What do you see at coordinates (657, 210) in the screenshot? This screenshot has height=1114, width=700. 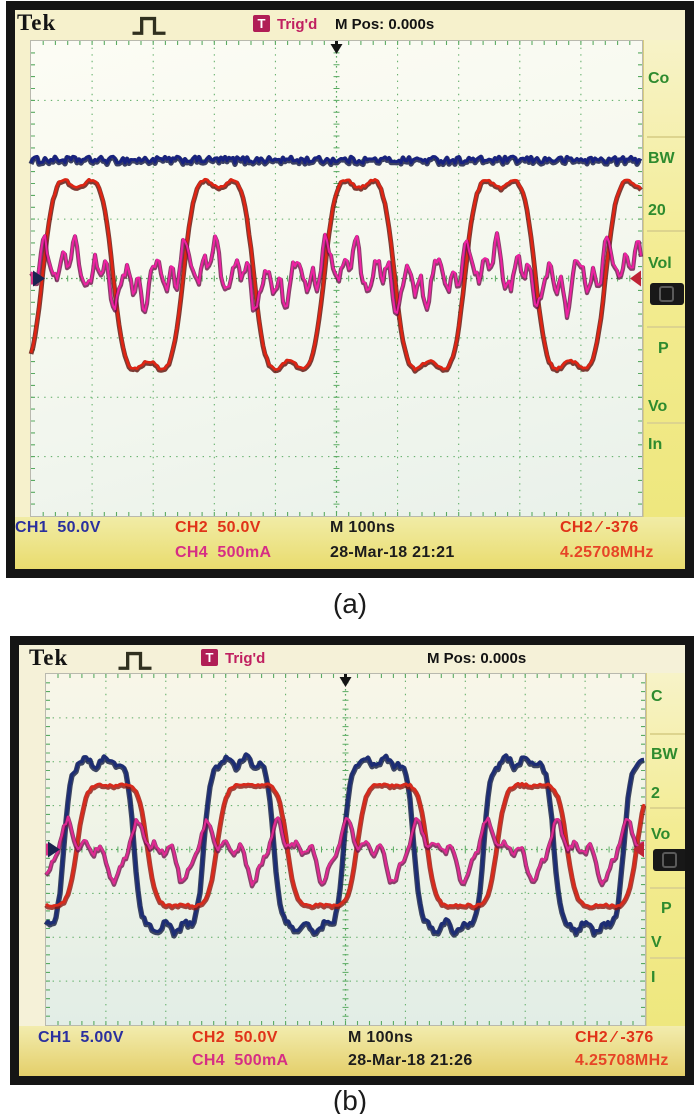 I see `menu-item-bw-value: 20` at bounding box center [657, 210].